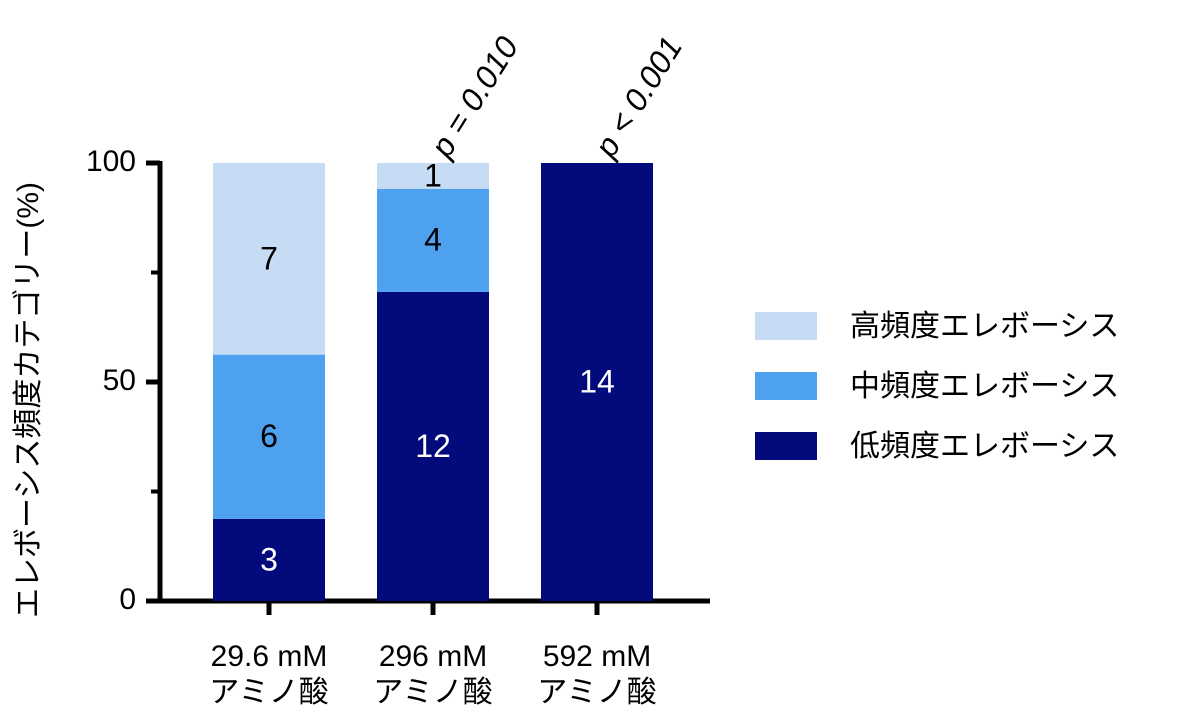  Describe the element at coordinates (984, 446) in the screenshot. I see `legend-label: 低頻度エレボーシス` at that location.